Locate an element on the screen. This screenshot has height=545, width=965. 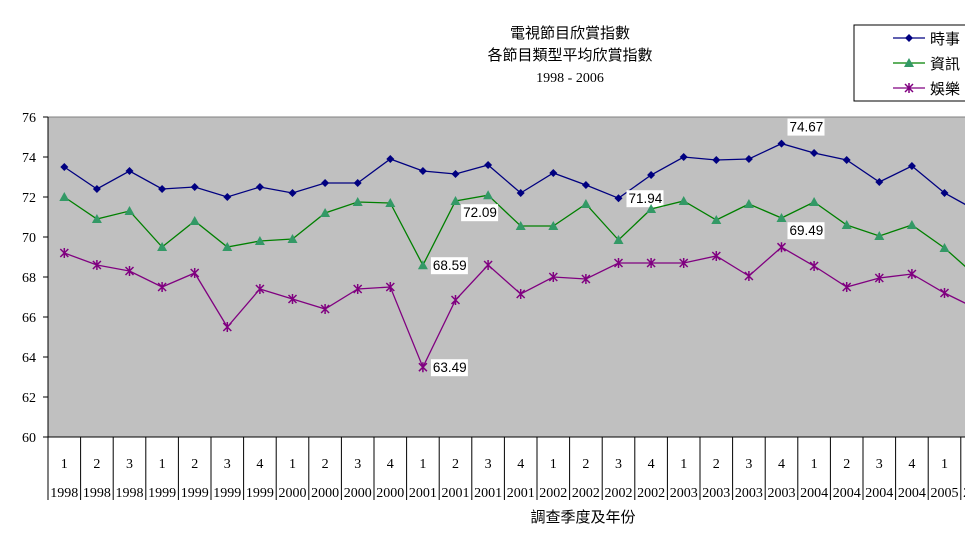
x-year-label: 2005 is located at coordinates (945, 493).